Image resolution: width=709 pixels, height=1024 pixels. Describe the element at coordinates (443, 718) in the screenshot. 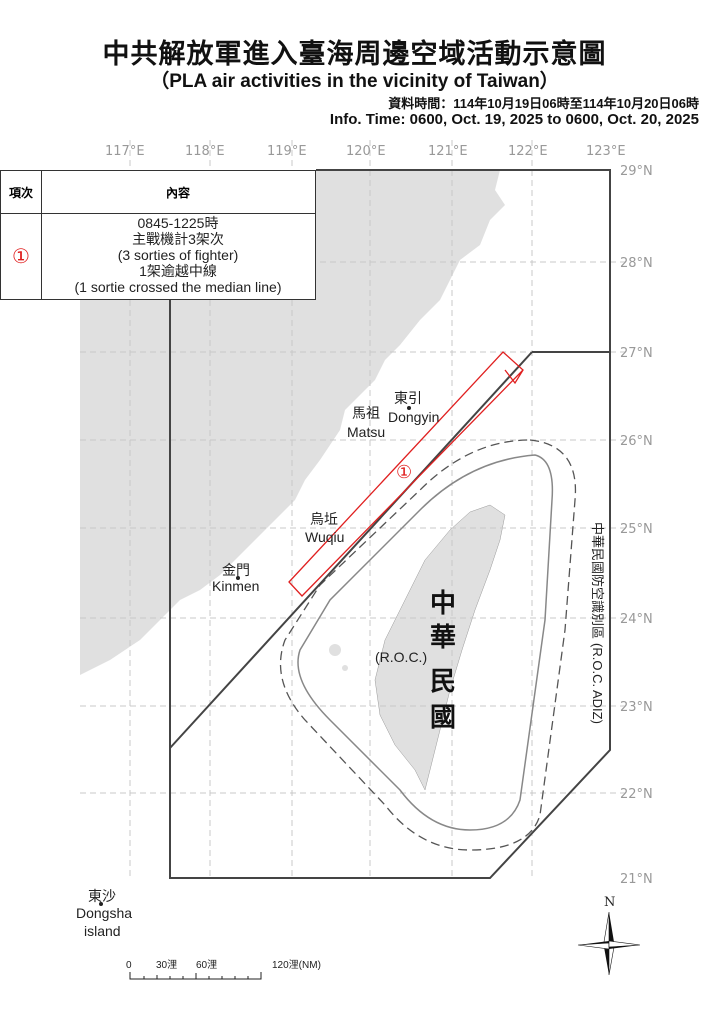

I see `svg-text: 國` at that location.